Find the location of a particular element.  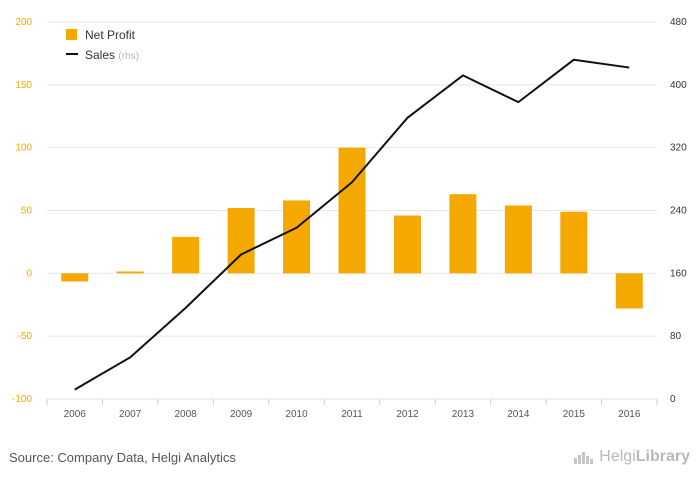

x-tick-label: 2015 is located at coordinates (574, 414).